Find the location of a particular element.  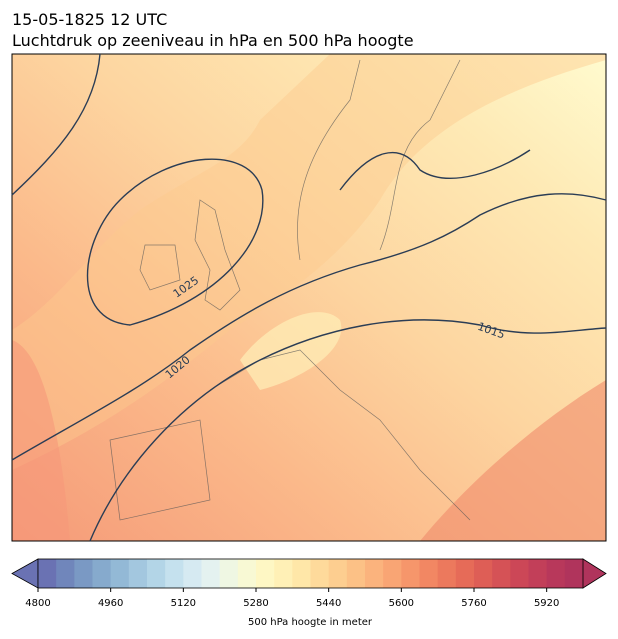

tick-label: 5760 is located at coordinates (473, 603).